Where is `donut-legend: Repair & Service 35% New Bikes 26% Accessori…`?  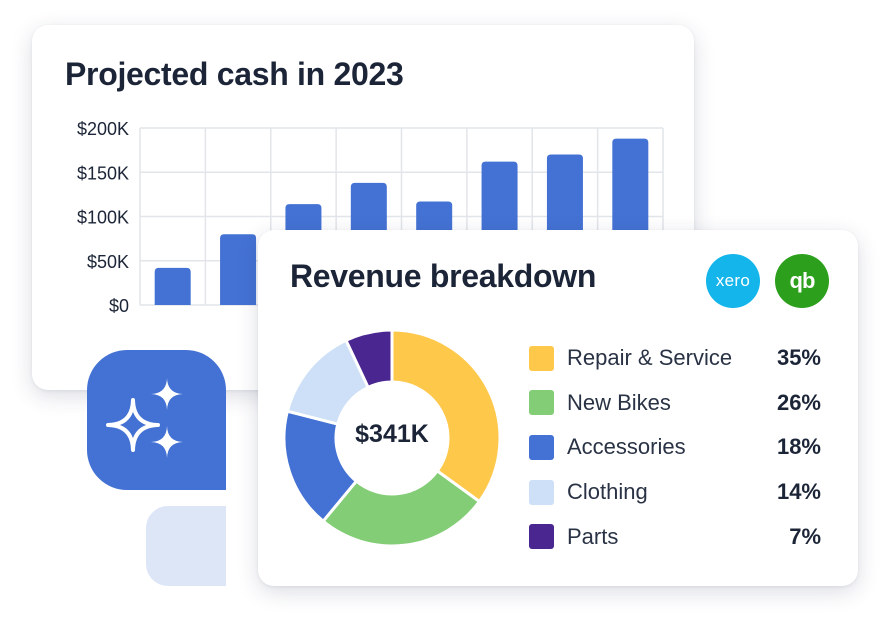 donut-legend: Repair & Service 35% New Bikes 26% Accessori… is located at coordinates (679, 447).